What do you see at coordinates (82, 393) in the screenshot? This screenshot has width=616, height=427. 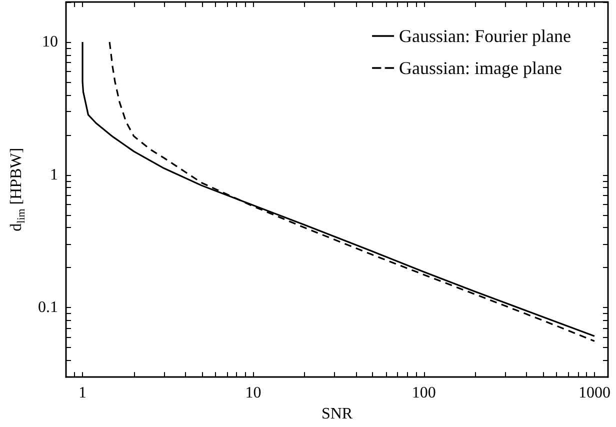 I see `x-tick-label: 1` at bounding box center [82, 393].